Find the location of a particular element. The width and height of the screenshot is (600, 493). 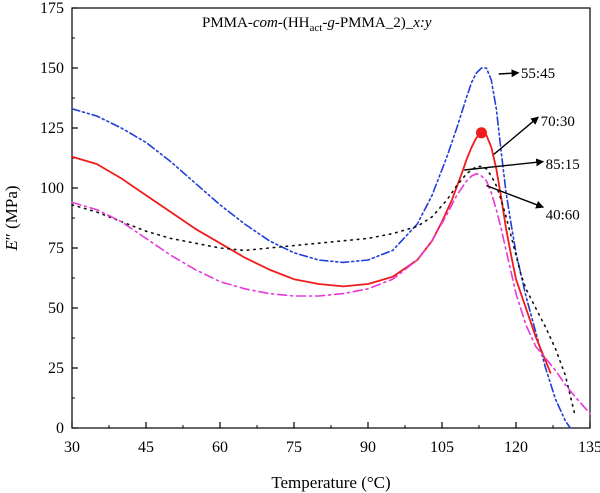

x-axis-ticks: 30 45 60 75 90 105 120 135 is located at coordinates (332, 439).